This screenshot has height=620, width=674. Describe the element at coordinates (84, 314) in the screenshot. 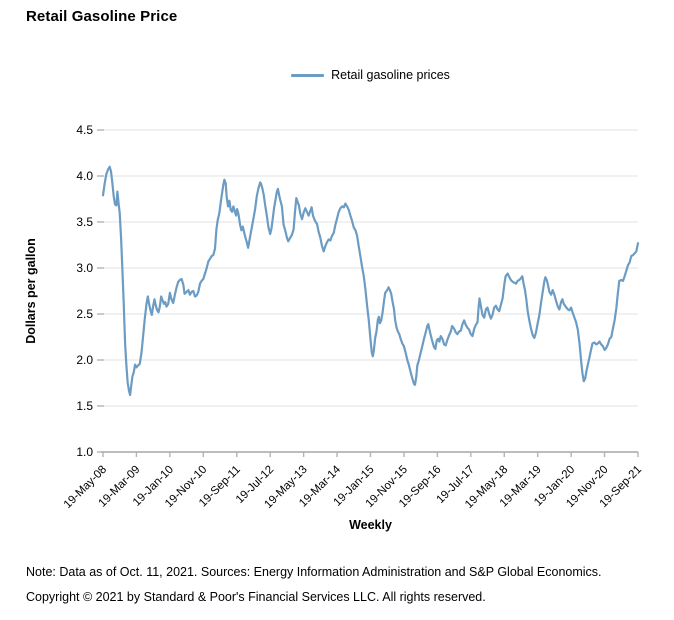

I see `y-tick-label: 2.5` at that location.